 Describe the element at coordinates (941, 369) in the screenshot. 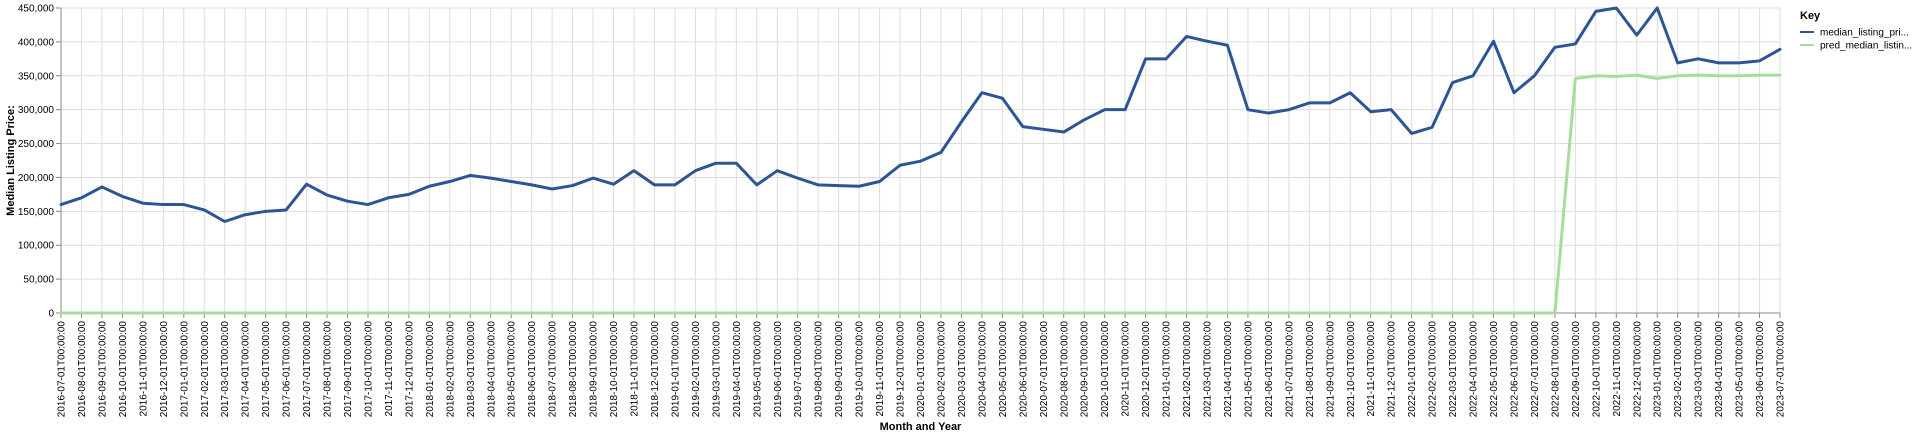

I see `x-tick-label: 2020-02-01T00:00:00` at that location.